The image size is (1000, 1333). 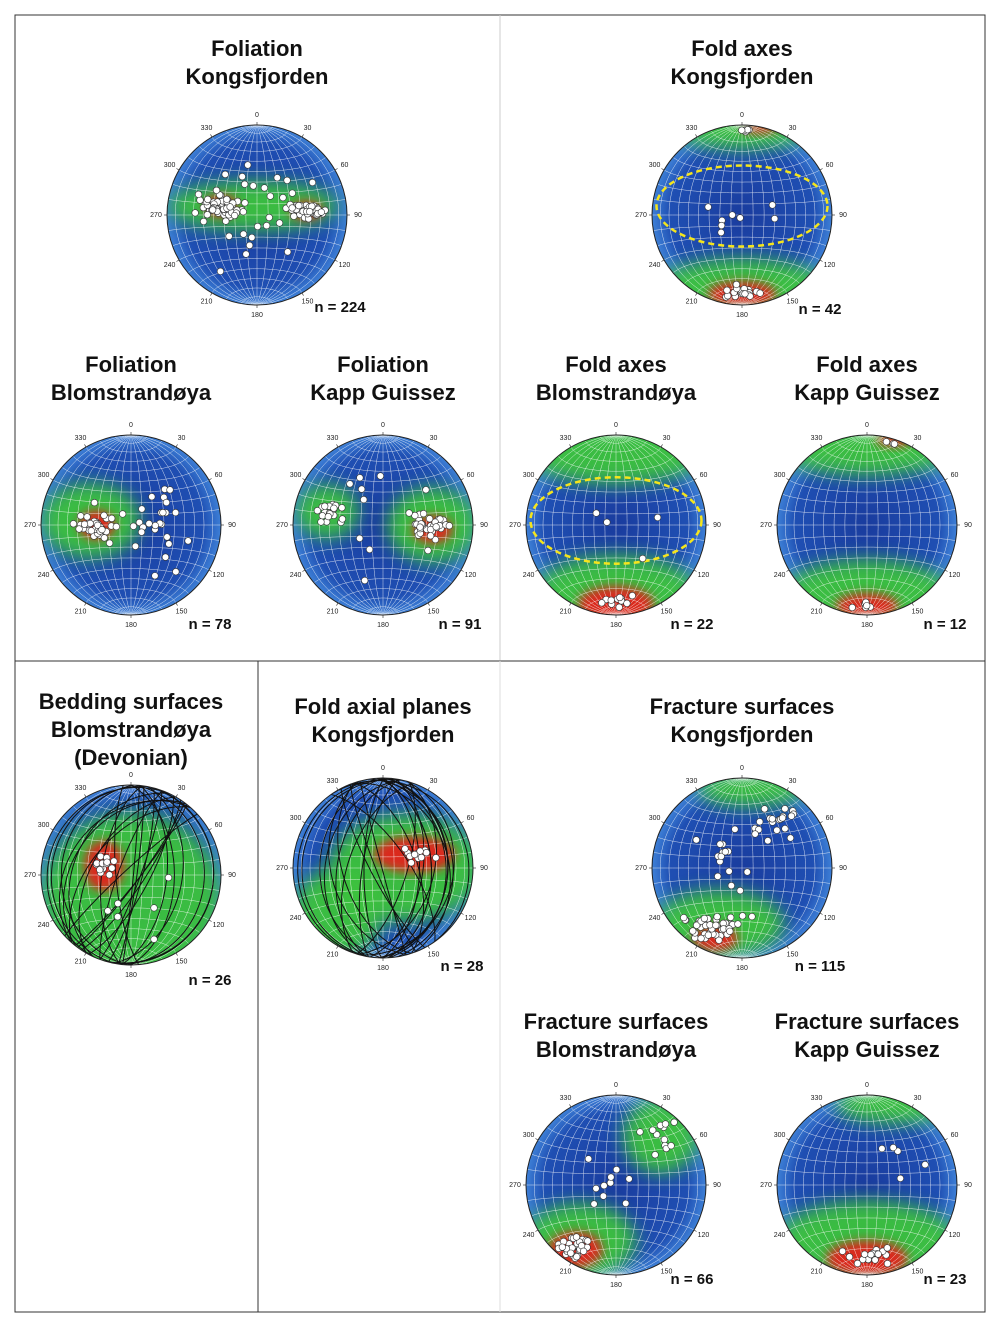 What do you see at coordinates (382, 706) in the screenshot?
I see `panel-title: Fold axial planes` at bounding box center [382, 706].